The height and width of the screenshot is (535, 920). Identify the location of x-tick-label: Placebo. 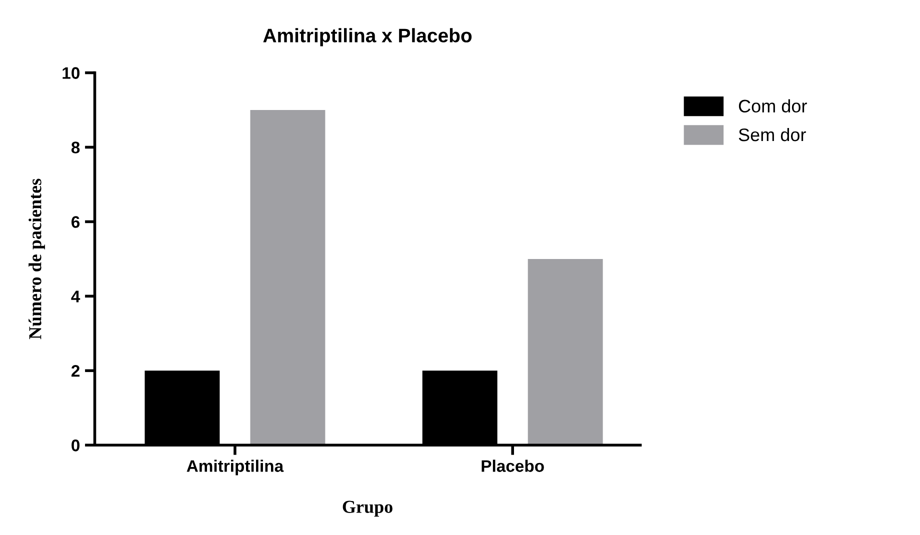
(513, 466).